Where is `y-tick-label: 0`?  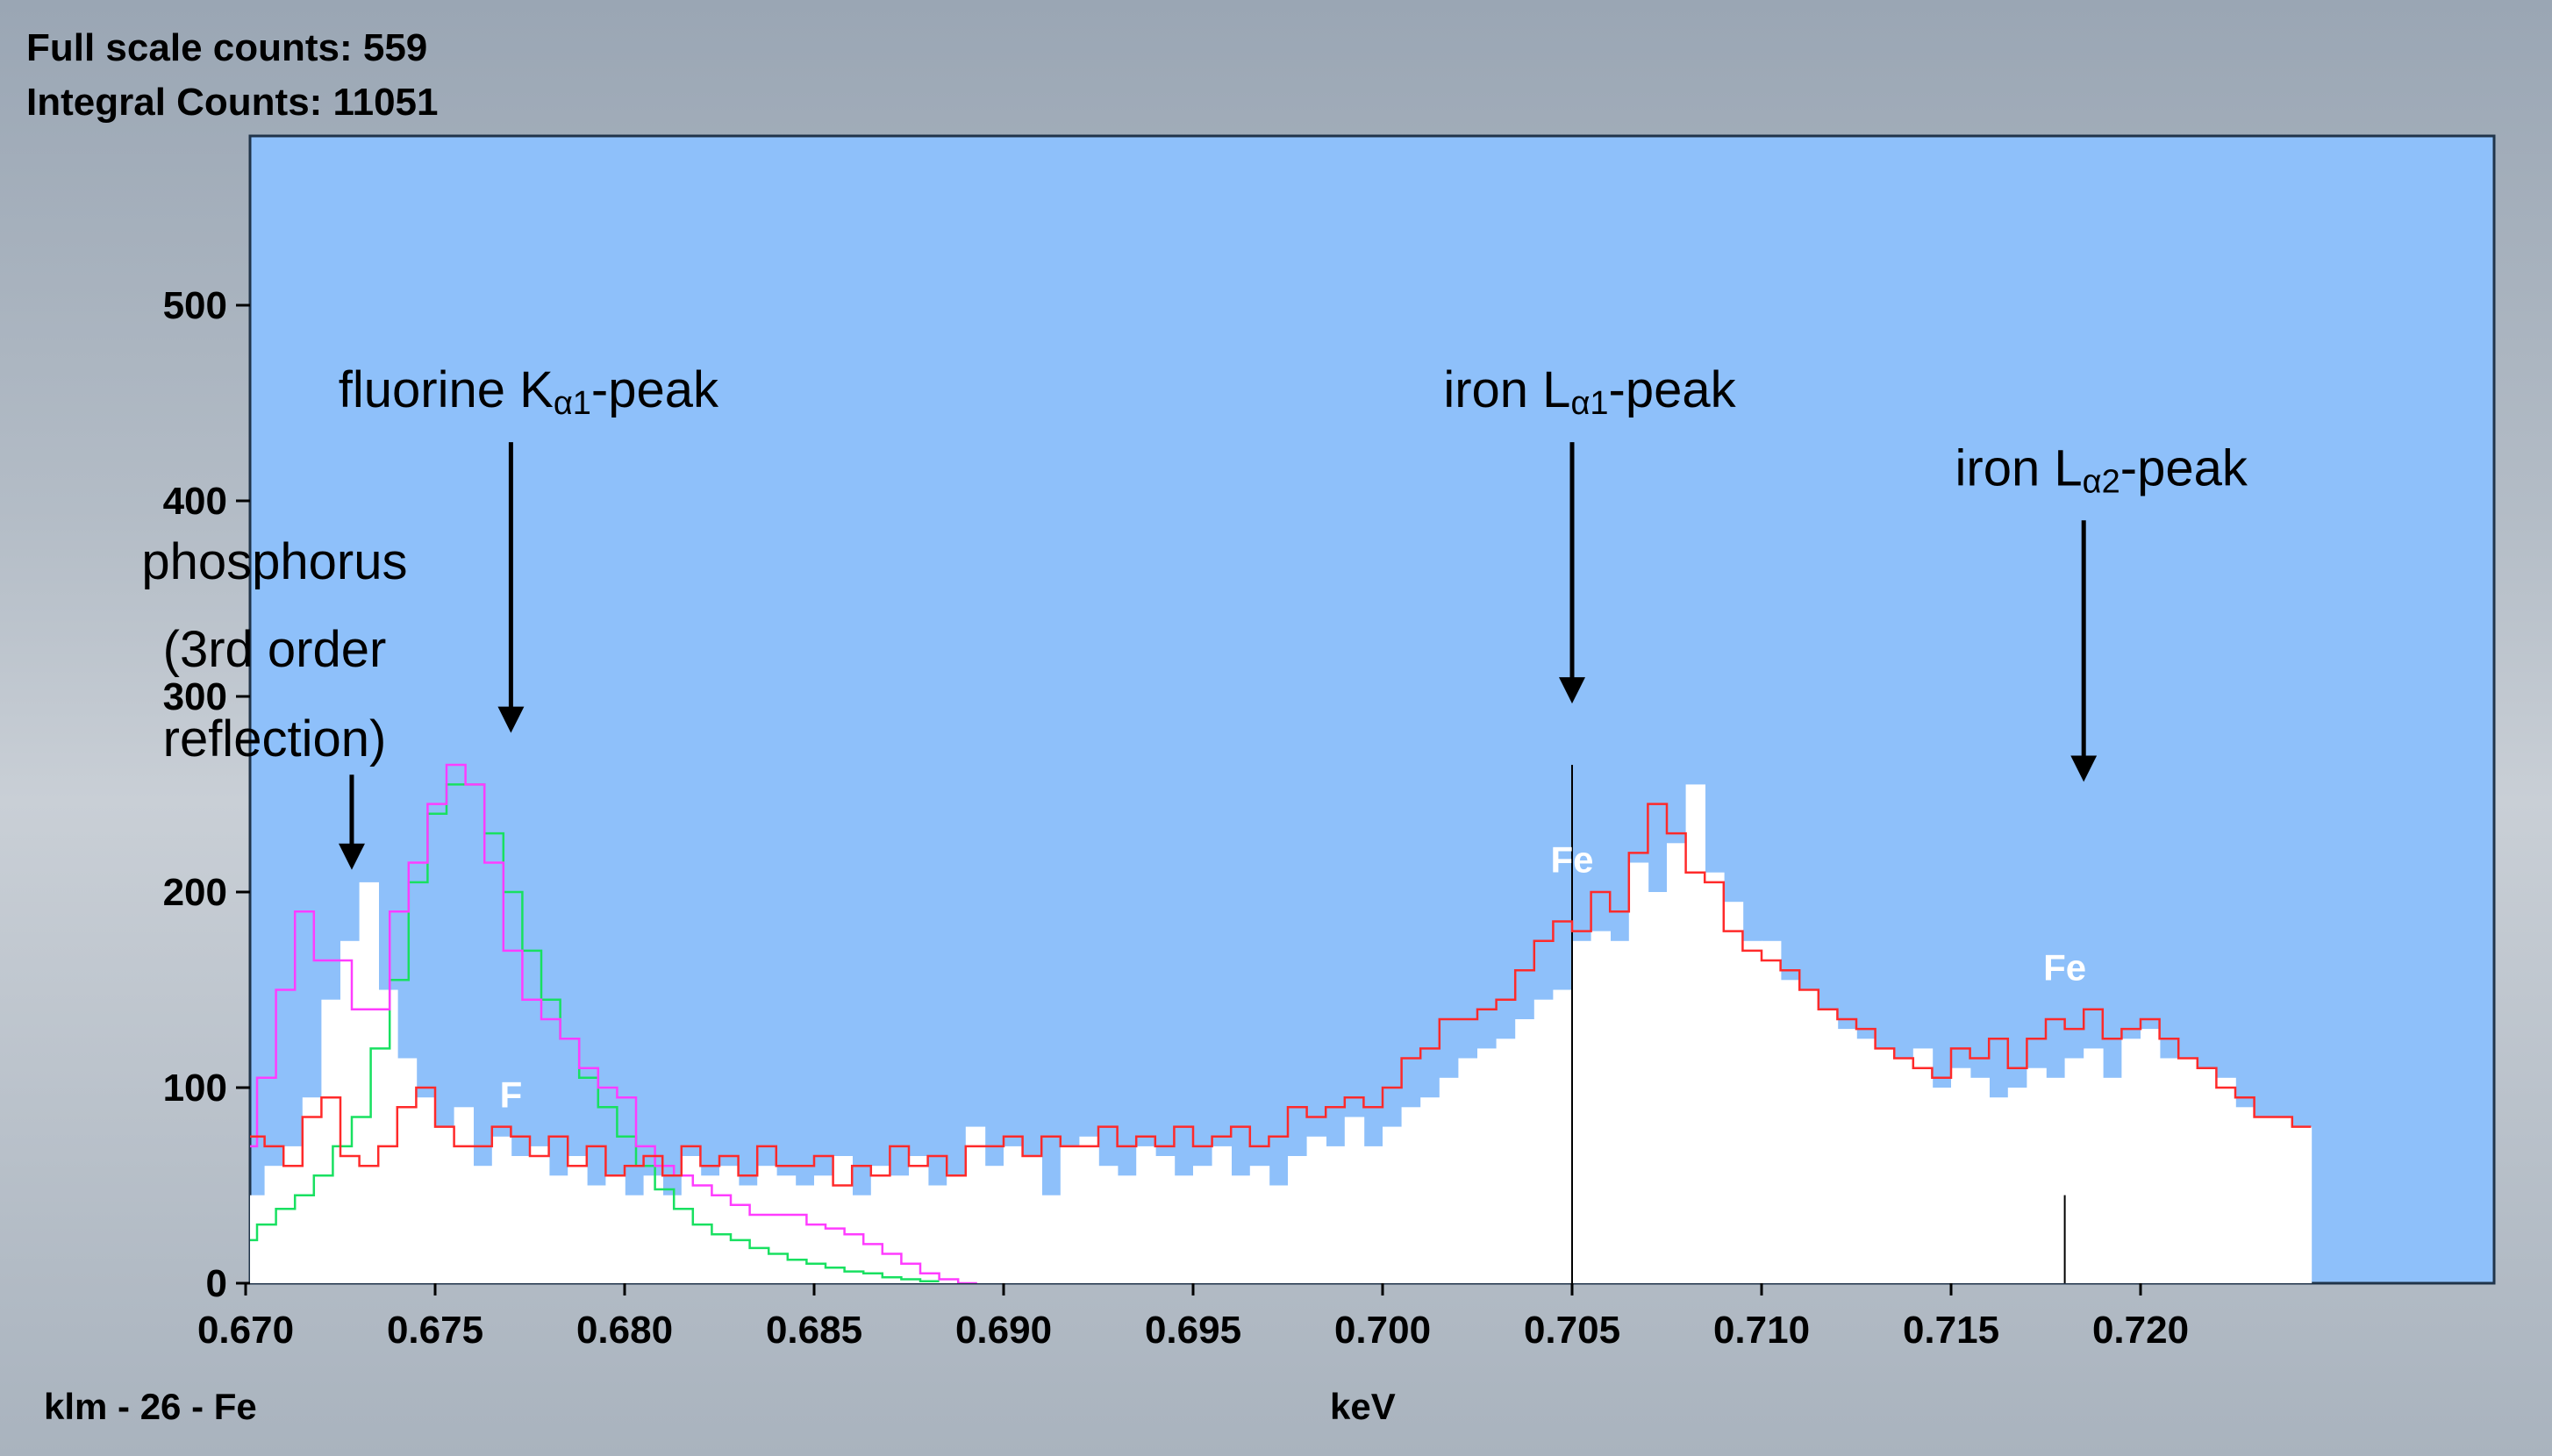
y-tick-label: 0 is located at coordinates (216, 1283).